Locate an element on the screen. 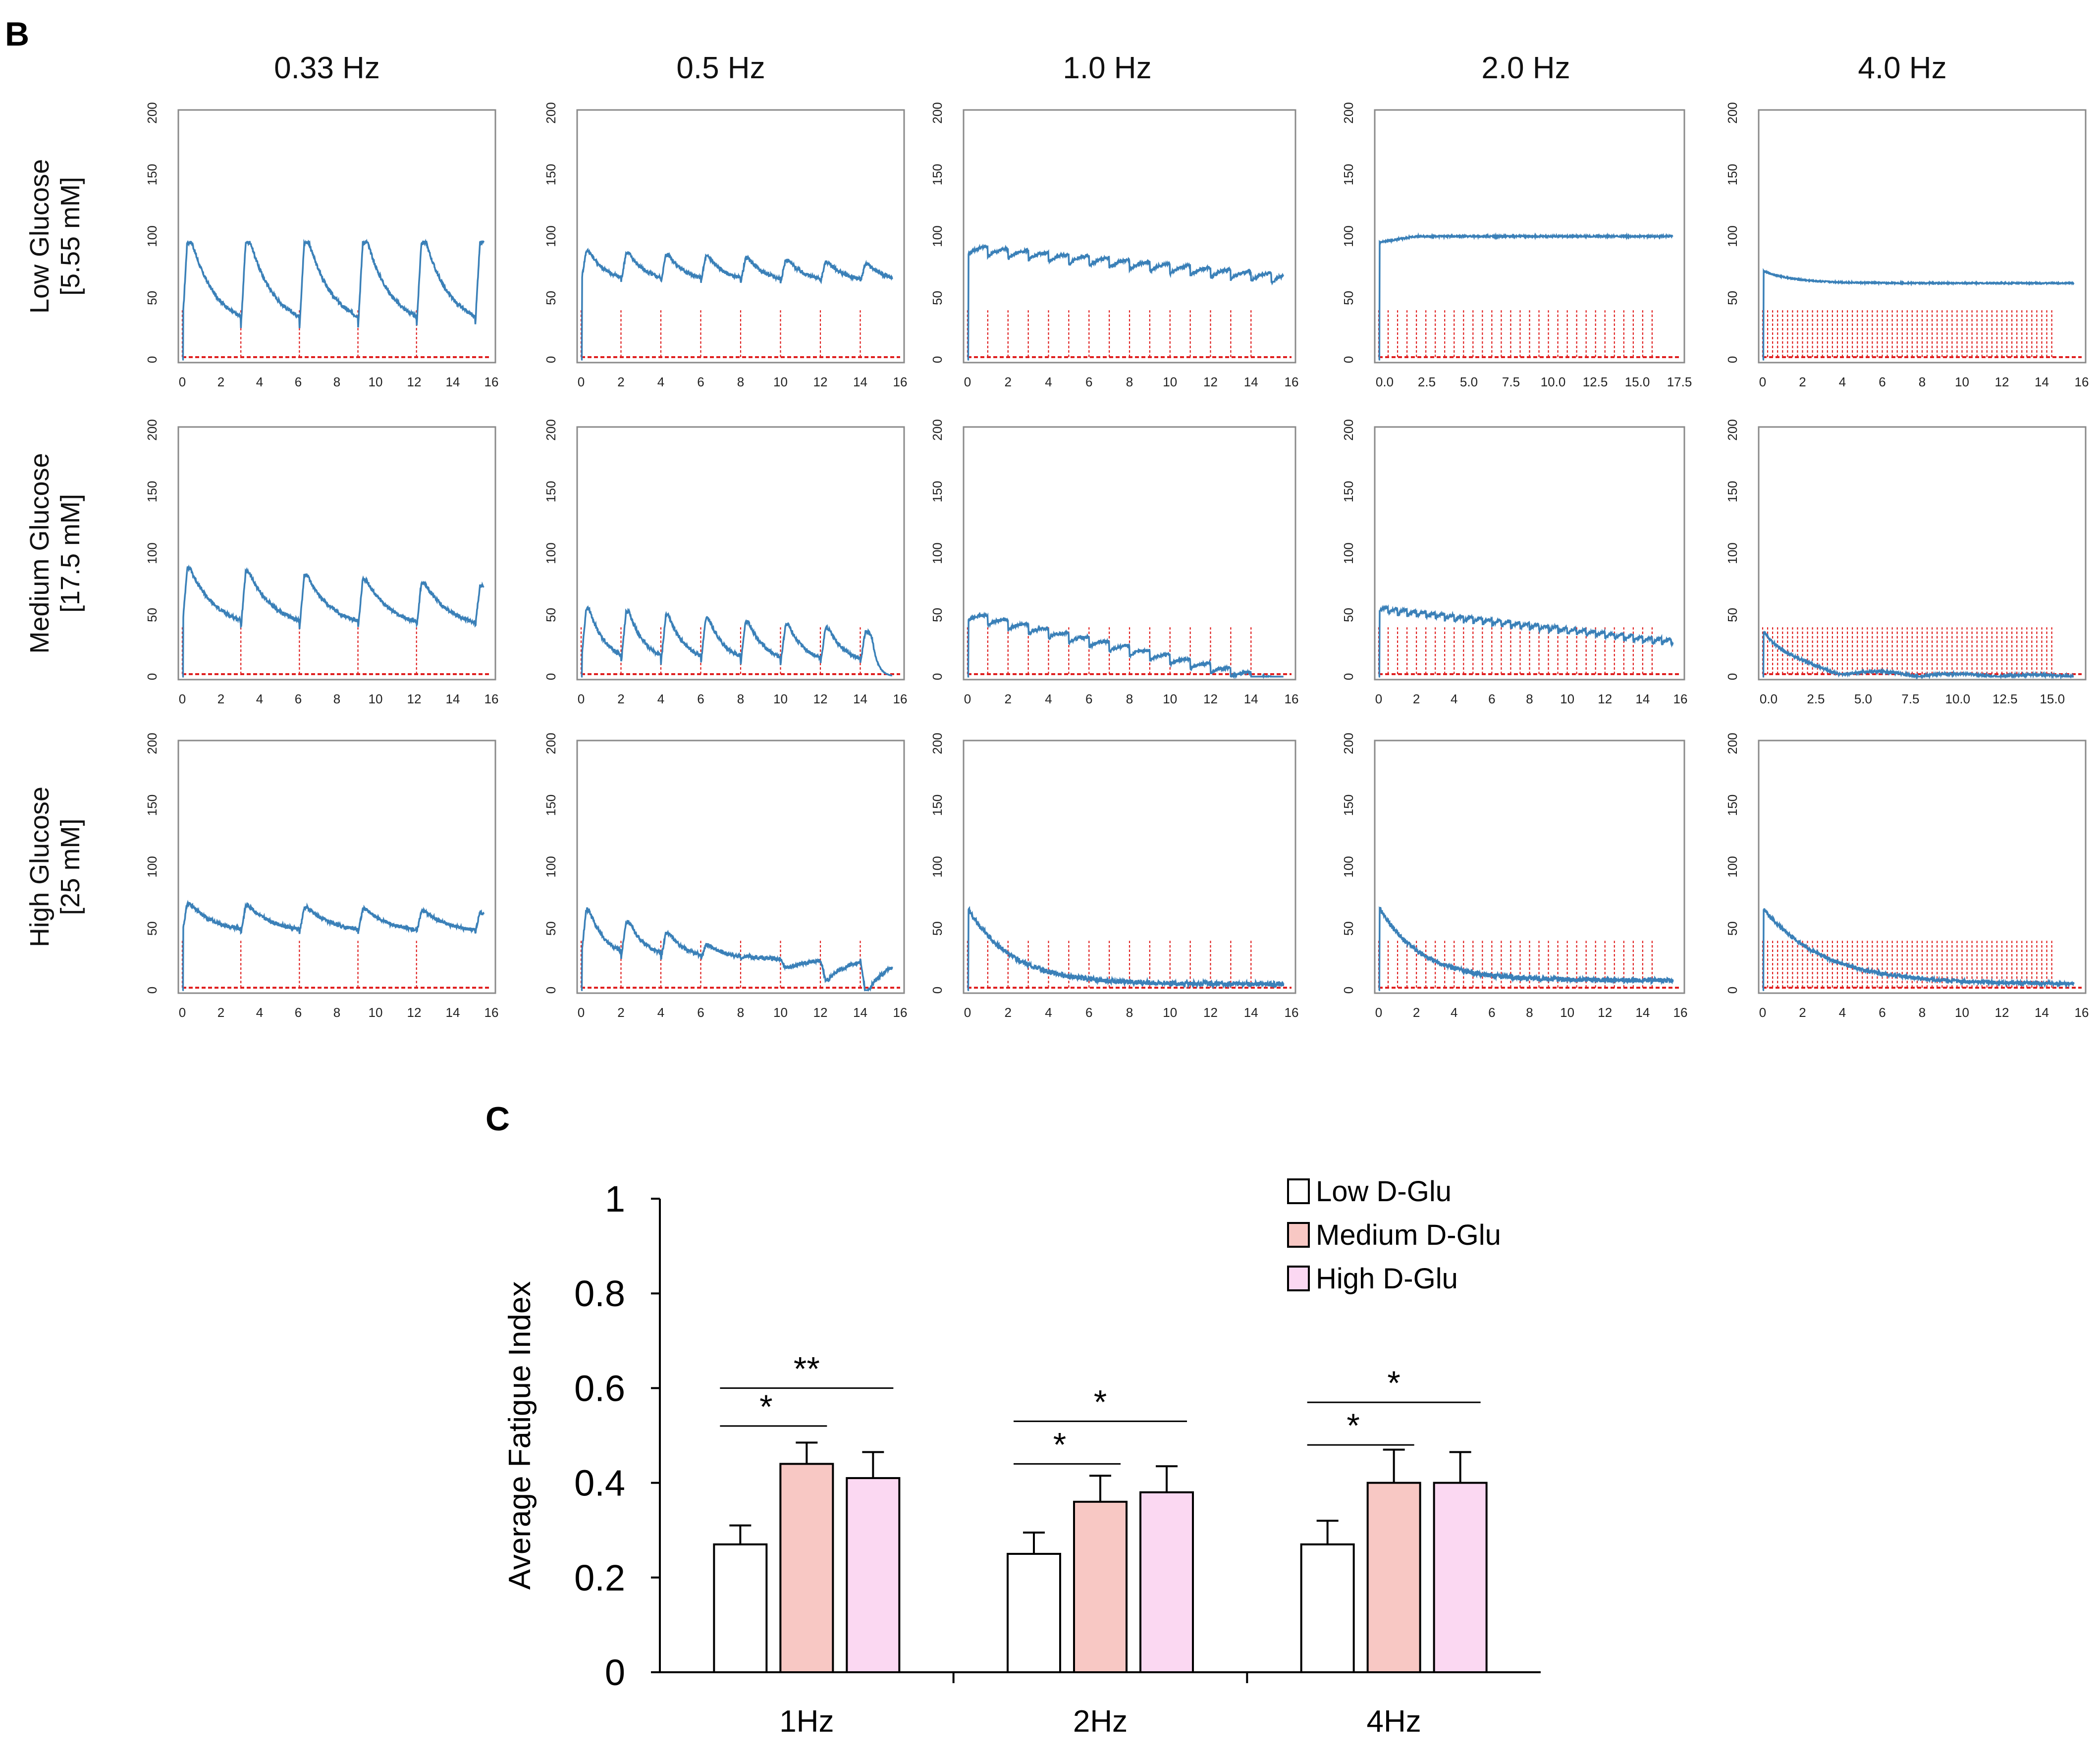 The height and width of the screenshot is (1751, 2100). trace-plot-medium-2: 0 50 100 150 200 0 2 4 6 8 10 12 14 16 is located at coordinates (725, 563).